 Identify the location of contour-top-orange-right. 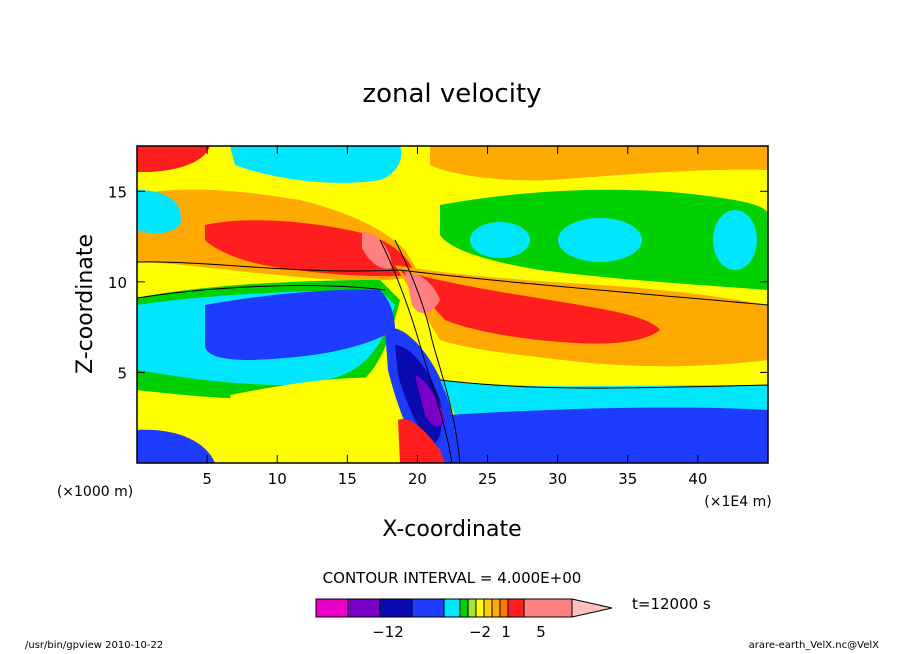
(599, 163).